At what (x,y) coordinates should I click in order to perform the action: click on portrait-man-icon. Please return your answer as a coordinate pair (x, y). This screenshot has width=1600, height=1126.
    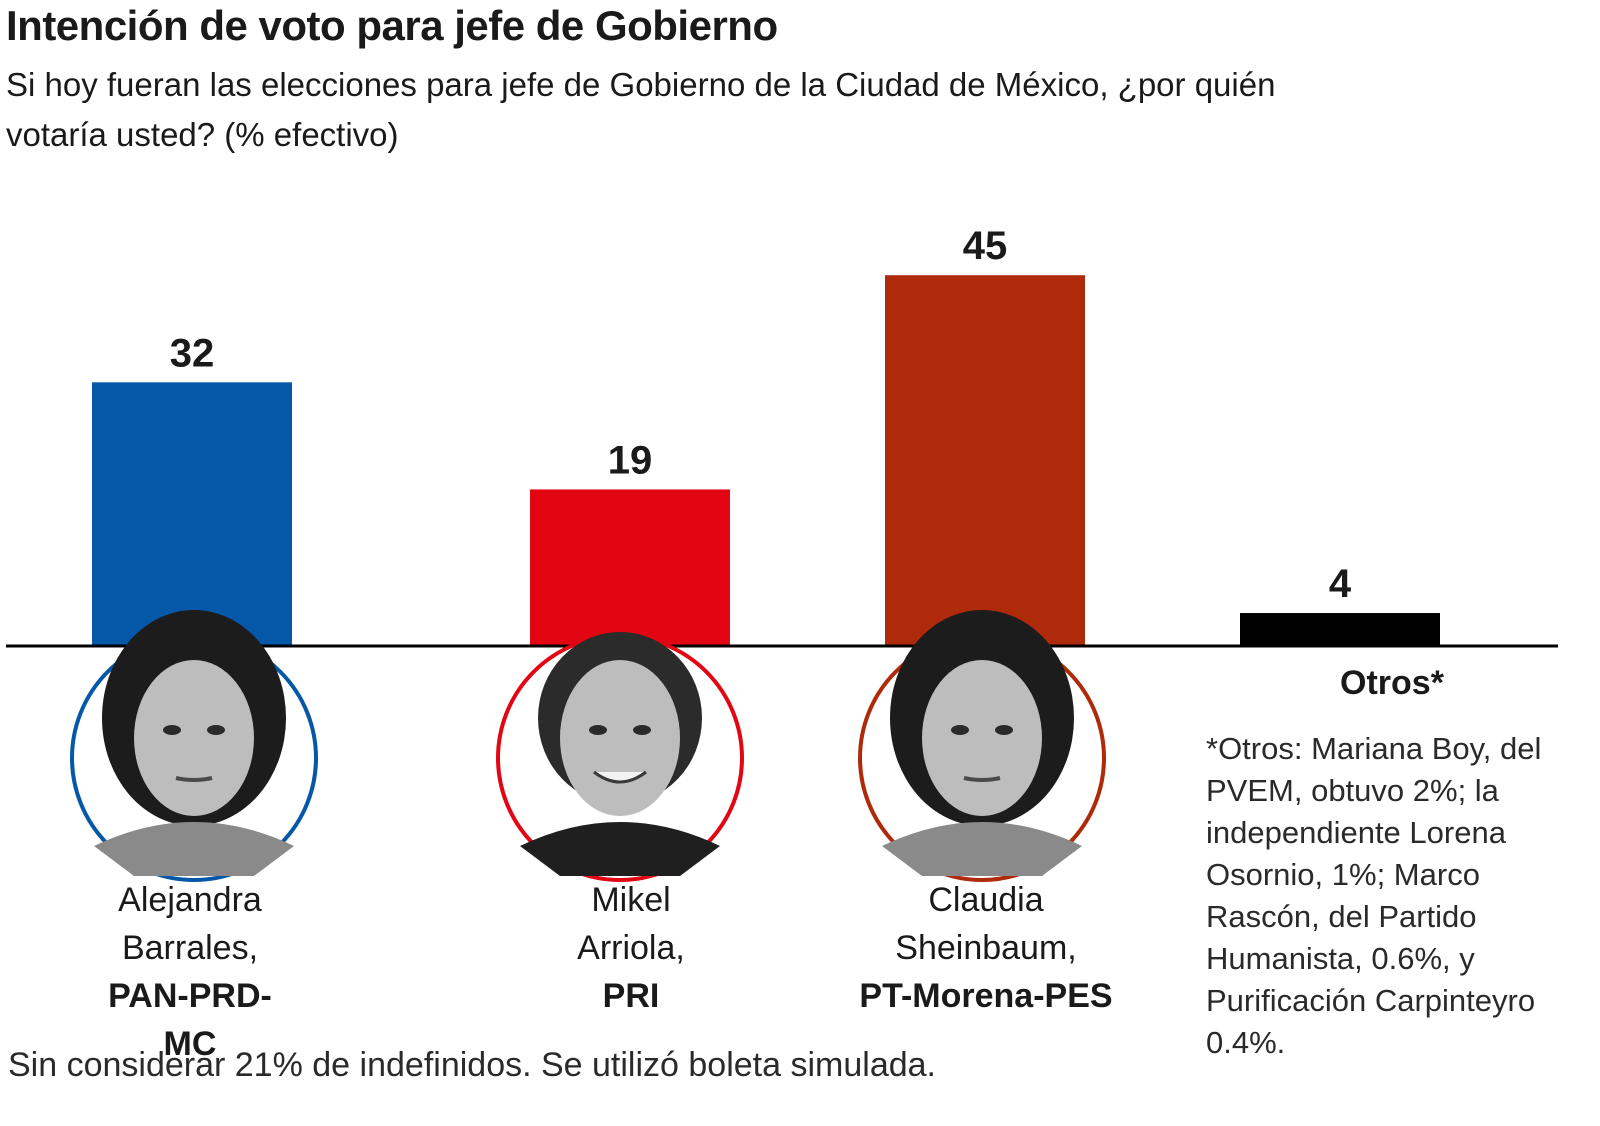
    Looking at the image, I should click on (620, 757).